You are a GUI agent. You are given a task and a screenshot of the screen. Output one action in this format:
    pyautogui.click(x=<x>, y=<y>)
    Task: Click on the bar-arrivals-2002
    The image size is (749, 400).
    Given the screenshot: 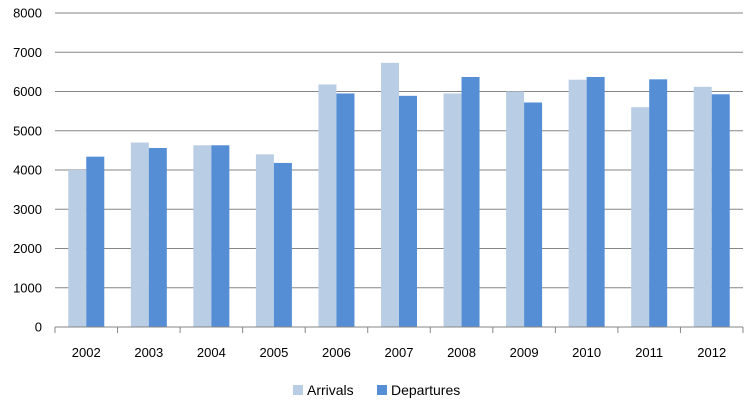 What is the action you would take?
    pyautogui.click(x=77, y=248)
    